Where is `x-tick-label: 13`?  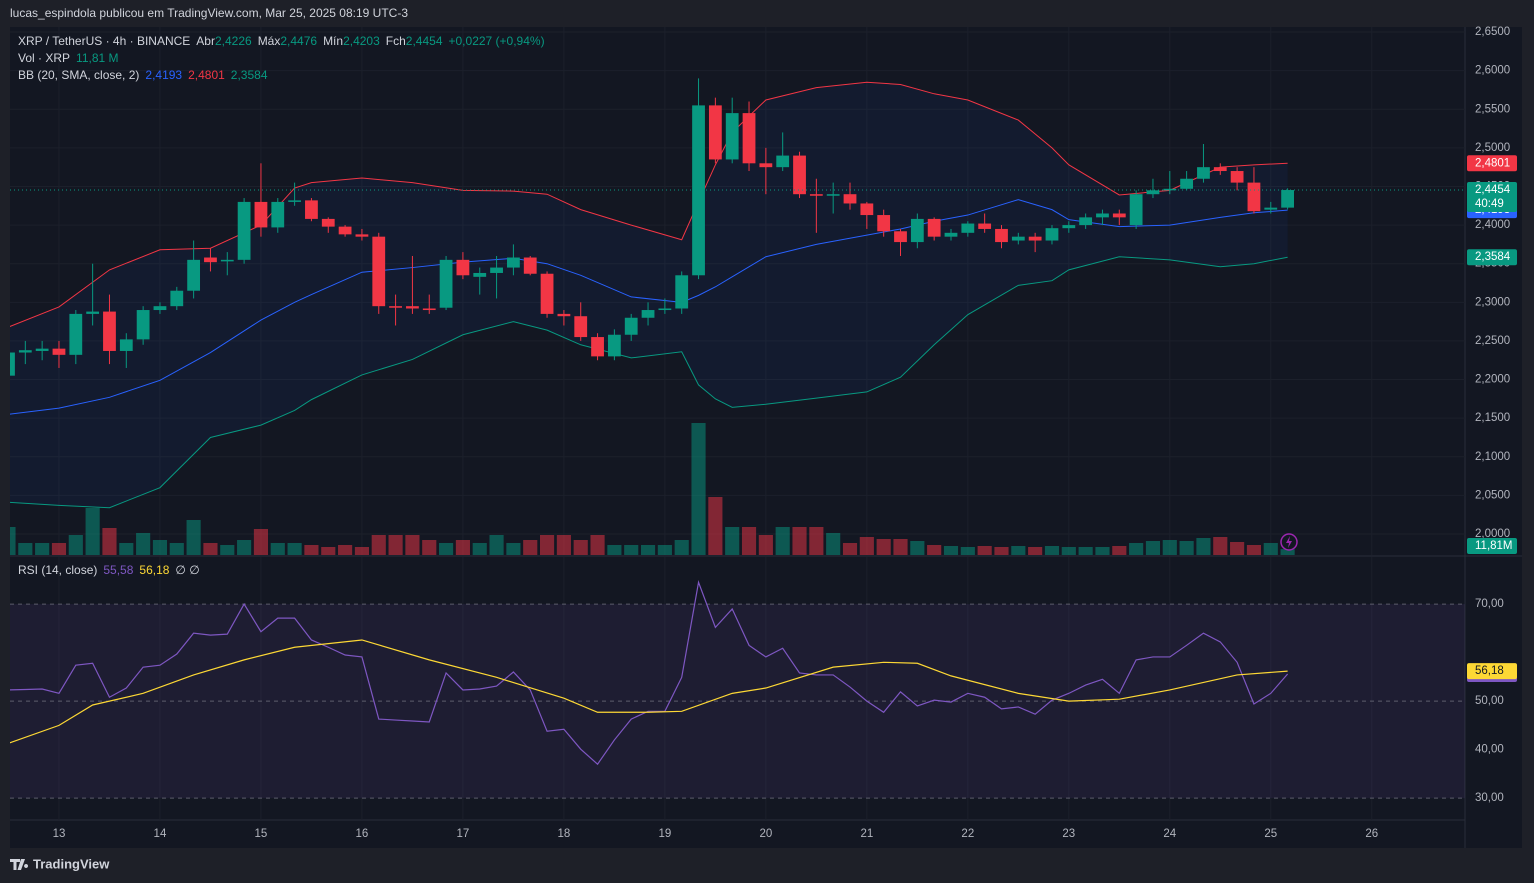 x-tick-label: 13 is located at coordinates (59, 834).